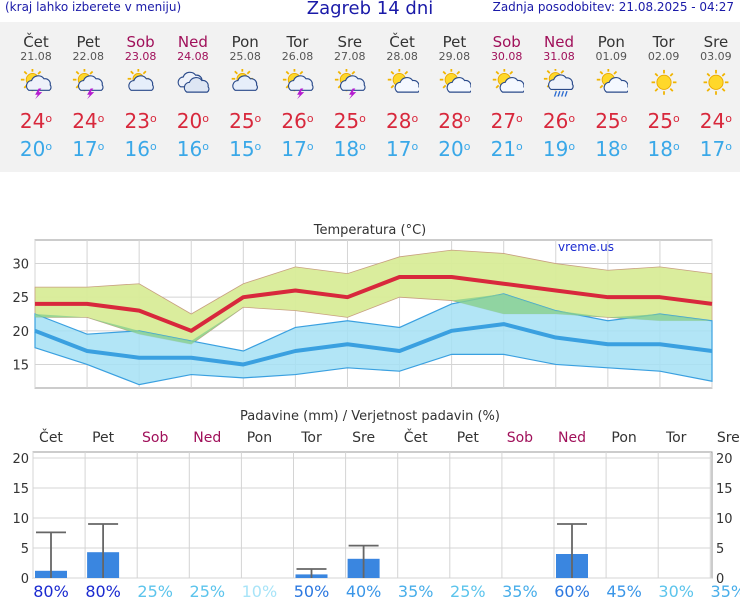  I want to click on day-column: Tor 26.08 26o 17o, so click(298, 91).